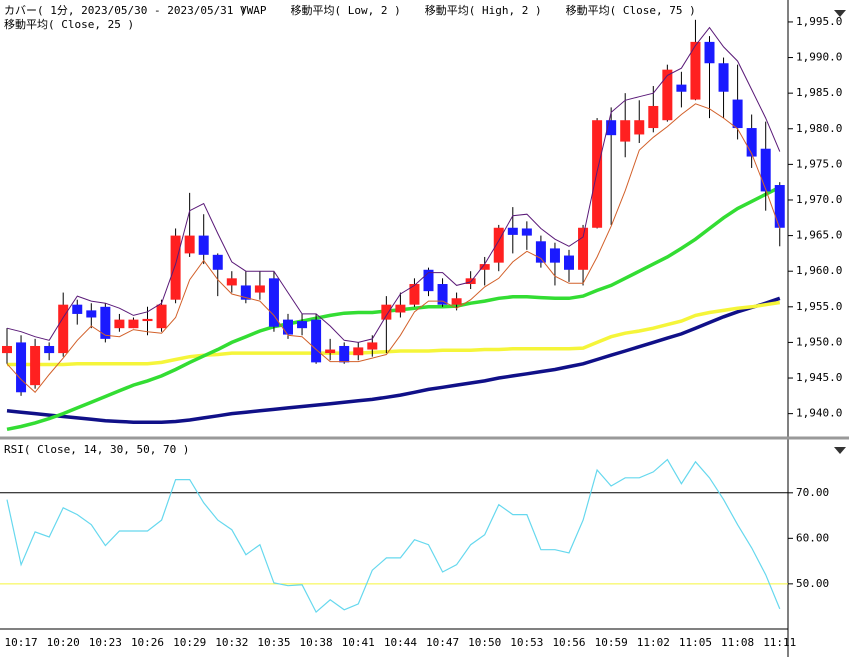 This screenshot has height=657, width=849. Describe the element at coordinates (253, 10) in the screenshot. I see `legend-entry: VWAP` at that location.